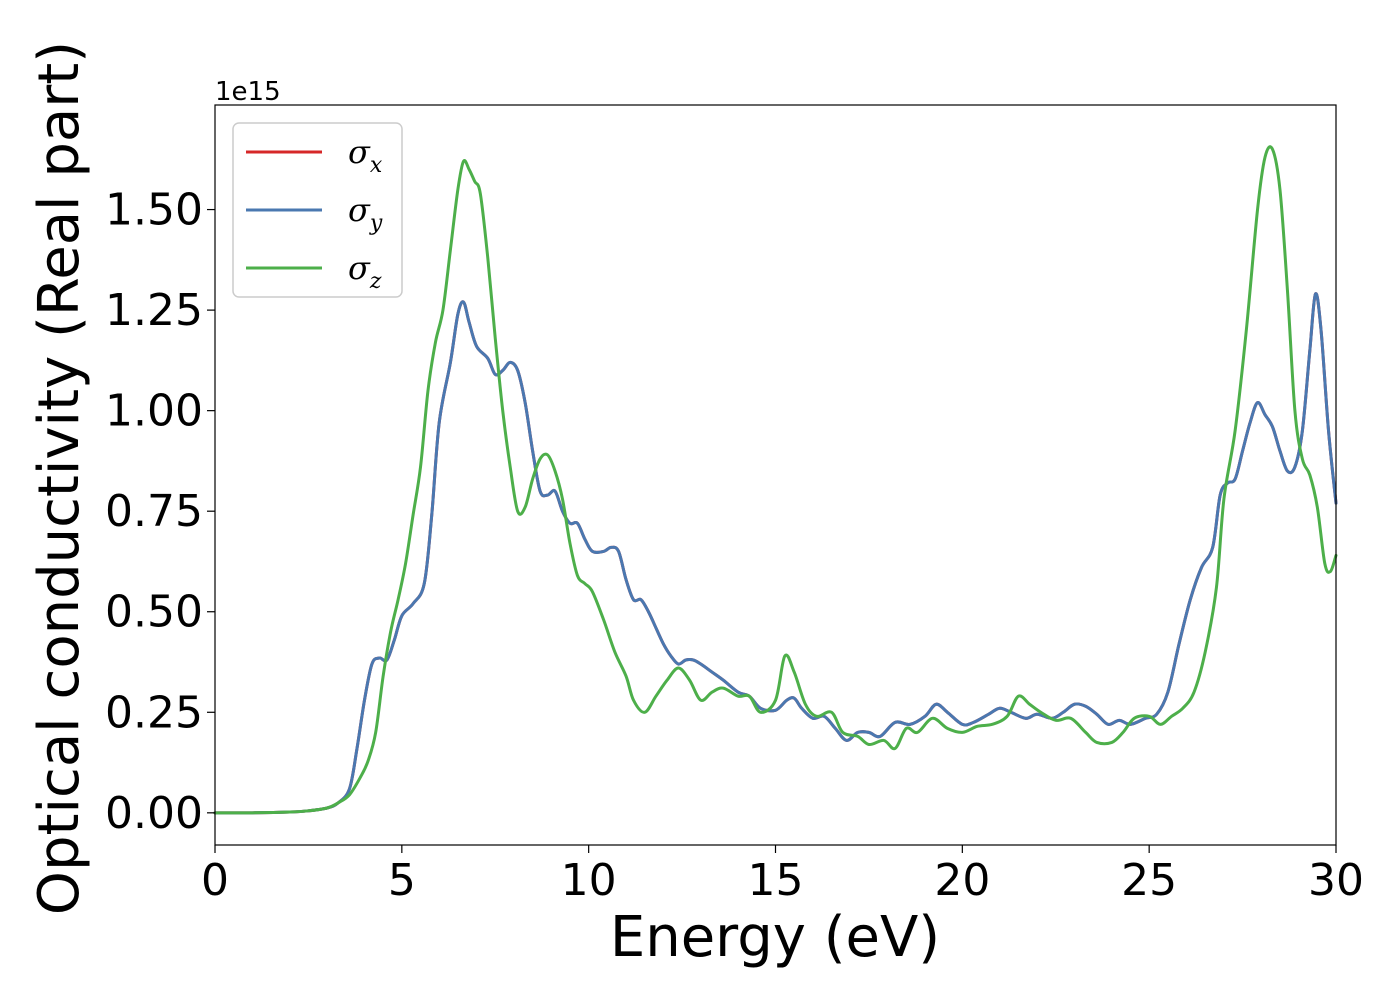 The width and height of the screenshot is (1400, 1000). Describe the element at coordinates (215, 880) in the screenshot. I see `x-tick-label: 0` at that location.